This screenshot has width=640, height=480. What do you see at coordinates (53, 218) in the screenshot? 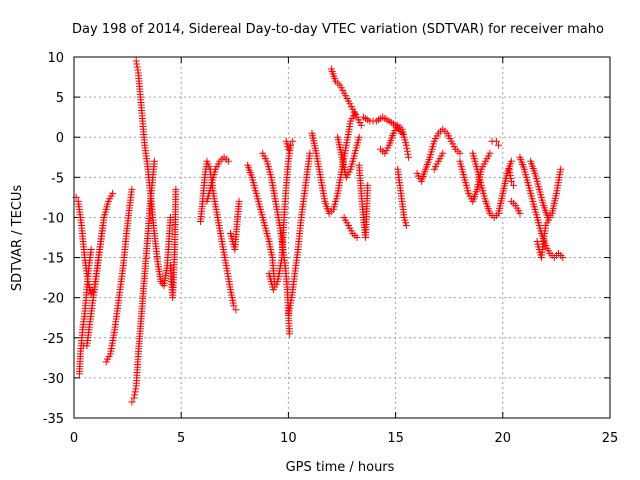
I see `y-tick-label: -10` at bounding box center [53, 218].